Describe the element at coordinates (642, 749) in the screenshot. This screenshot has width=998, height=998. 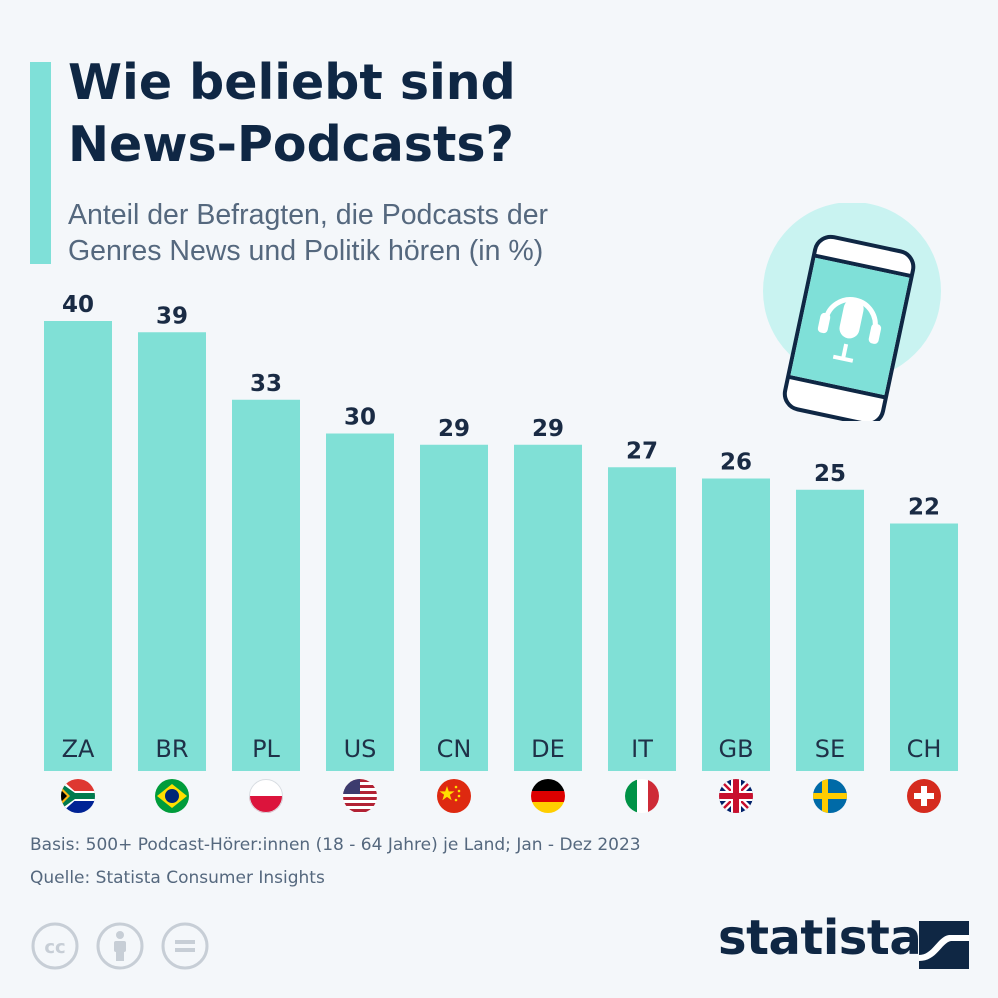
I see `category-label-it: IT` at that location.